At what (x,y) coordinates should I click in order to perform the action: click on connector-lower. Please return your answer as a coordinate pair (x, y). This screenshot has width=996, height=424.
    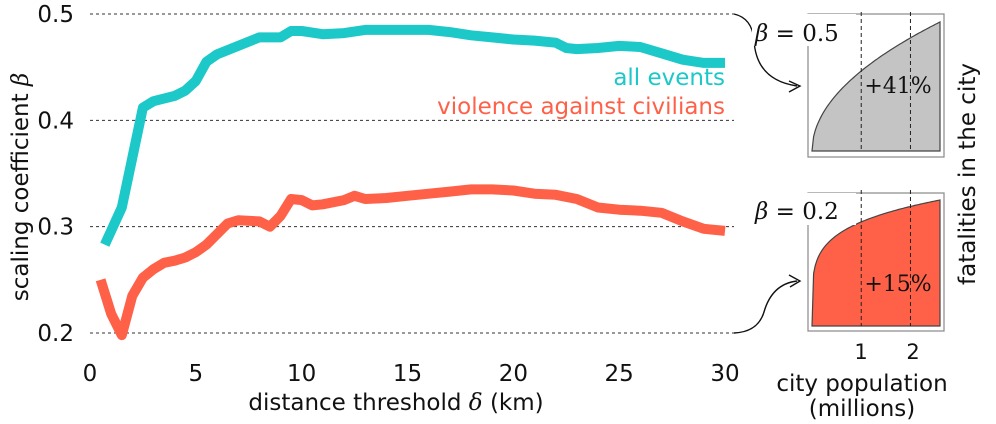
    Looking at the image, I should click on (765, 307).